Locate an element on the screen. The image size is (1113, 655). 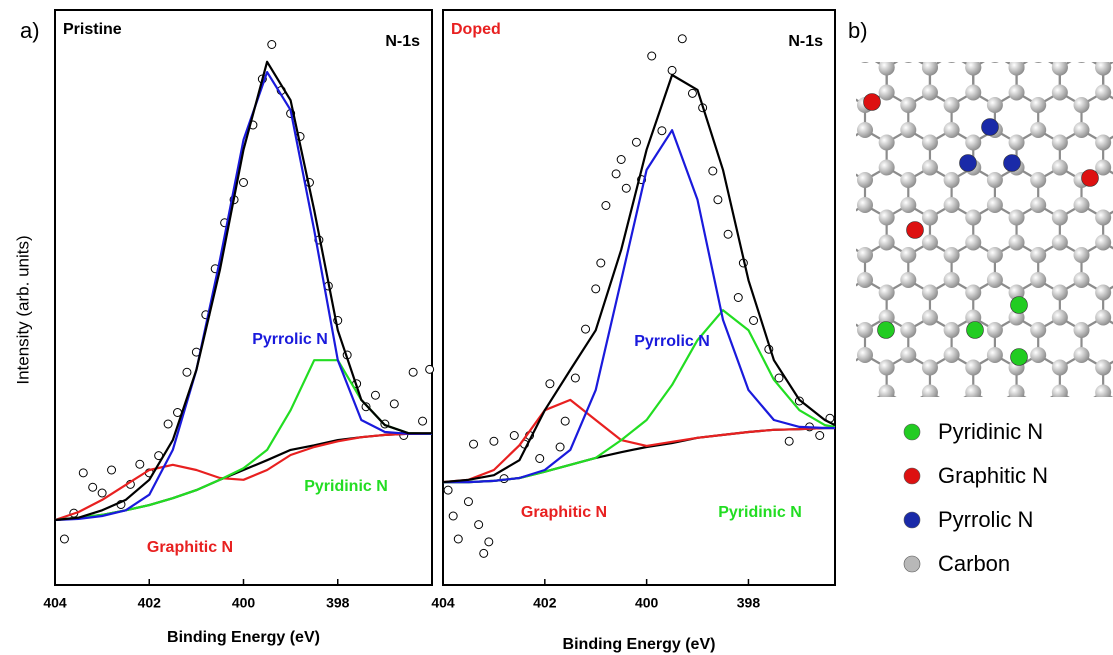
panel-label: a) is located at coordinates (30, 30).